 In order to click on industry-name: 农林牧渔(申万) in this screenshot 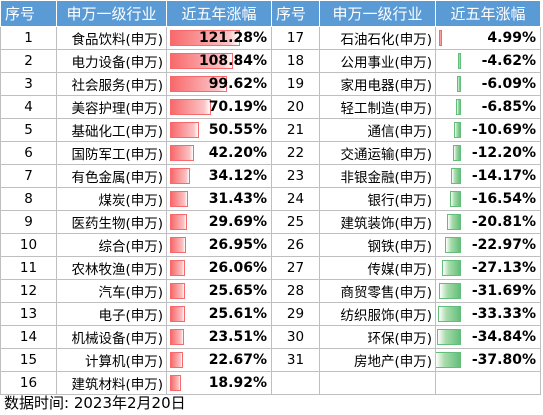, I will do `click(111, 268)`.